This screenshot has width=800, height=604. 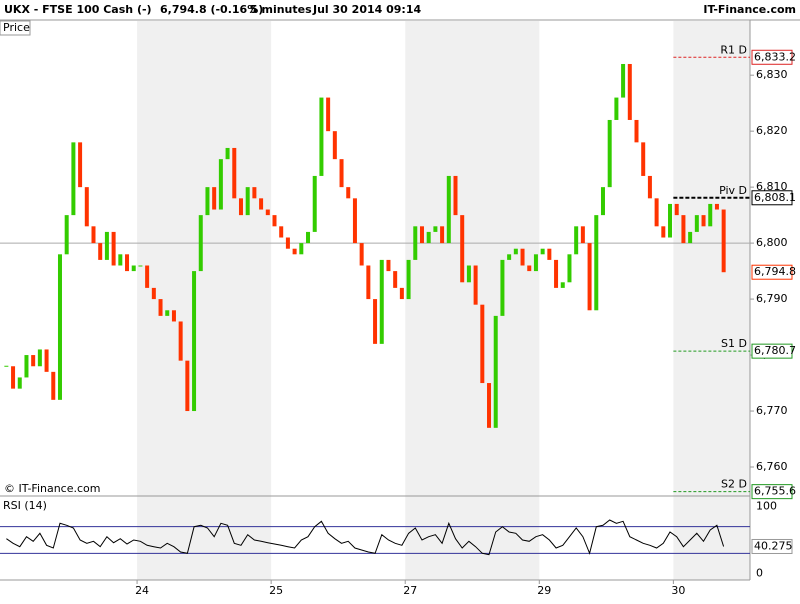 What do you see at coordinates (775, 350) in the screenshot?
I see `level-label: 6,780.7` at bounding box center [775, 350].